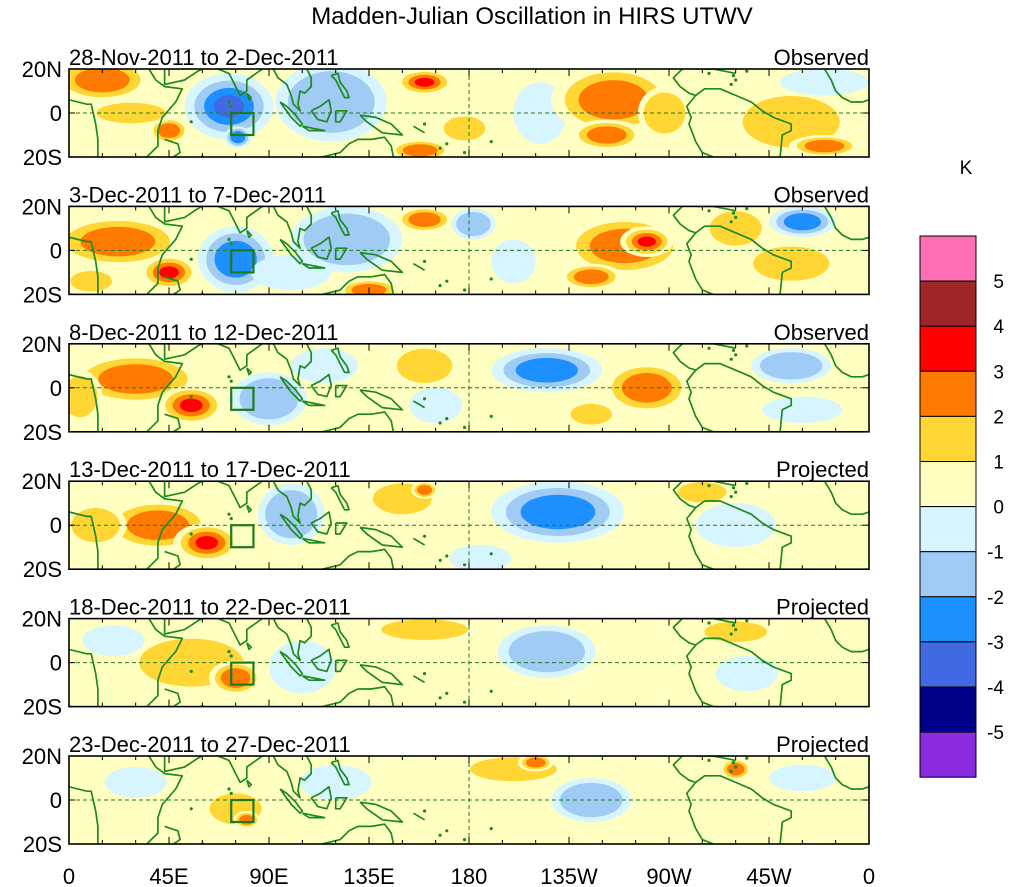 The image size is (1015, 887). I want to click on x-tick-label: 135E, so click(368, 875).